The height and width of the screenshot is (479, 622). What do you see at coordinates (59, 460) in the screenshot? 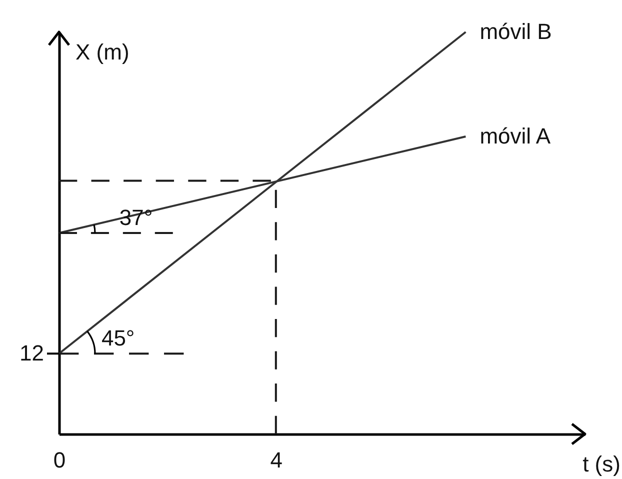
I see `x-tick-label: 0` at bounding box center [59, 460].